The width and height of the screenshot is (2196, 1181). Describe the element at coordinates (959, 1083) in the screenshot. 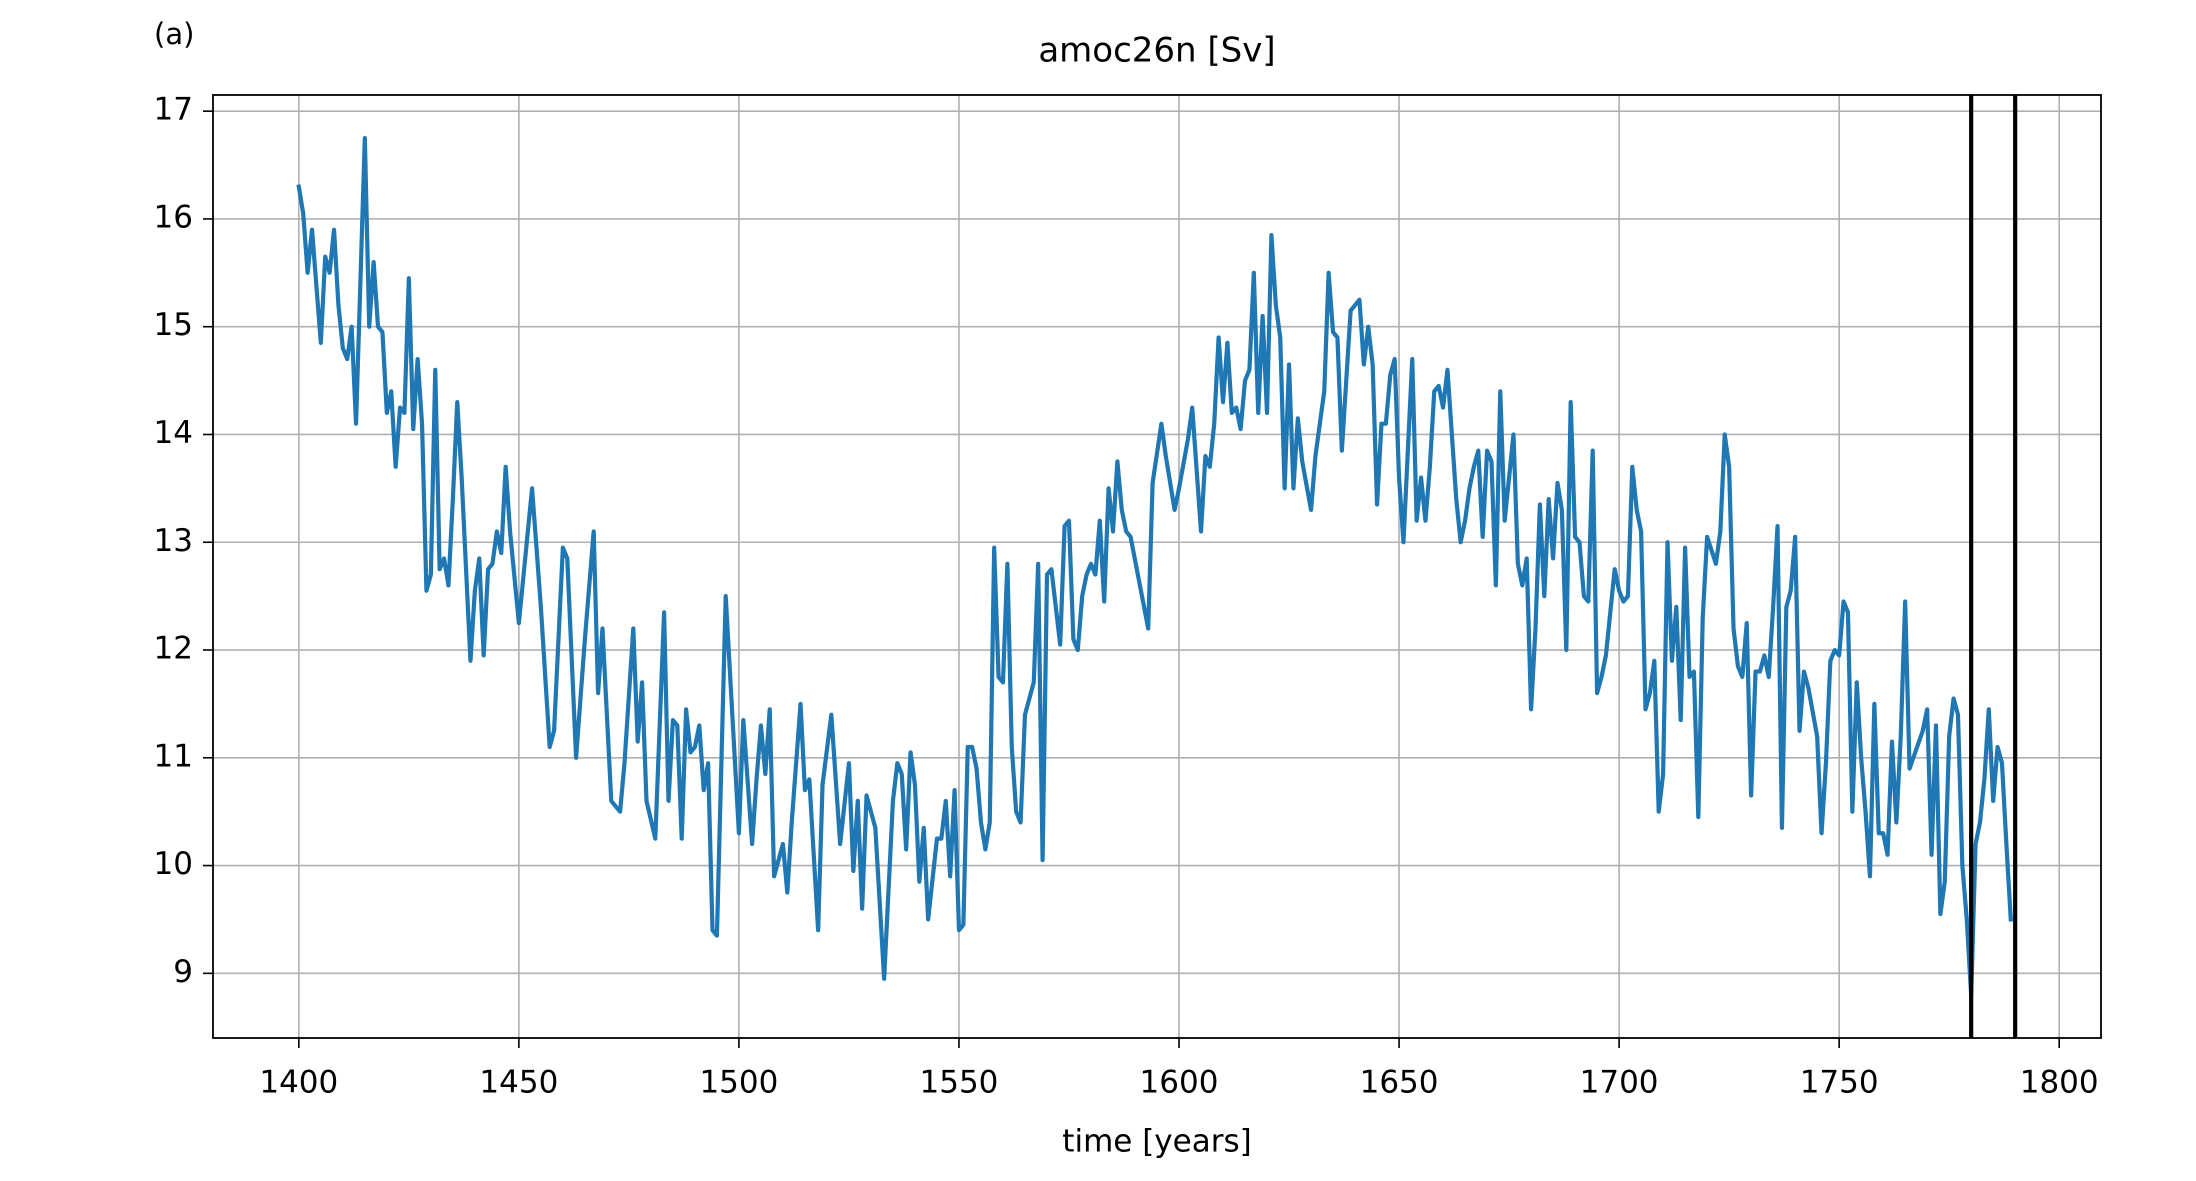

I see `x-tick-label: 1550` at that location.